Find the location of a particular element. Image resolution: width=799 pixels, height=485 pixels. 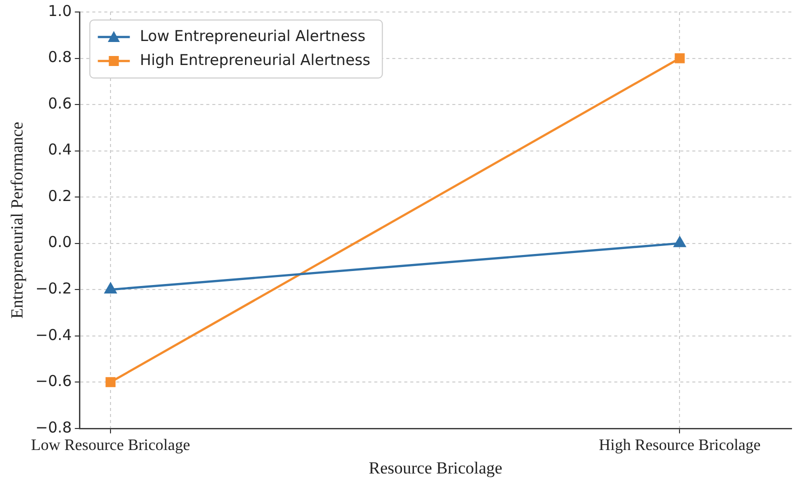

x-tick-label: Low Resource Bricolage is located at coordinates (110, 445).